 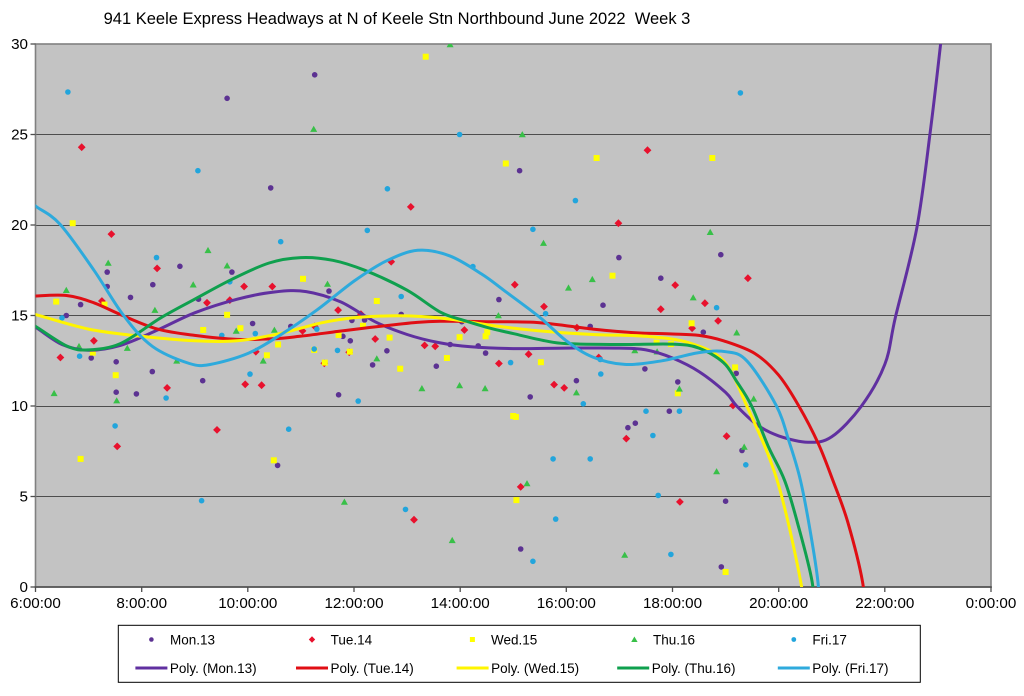 What do you see at coordinates (35, 603) in the screenshot?
I see `svg-text: 6:00:00` at bounding box center [35, 603].